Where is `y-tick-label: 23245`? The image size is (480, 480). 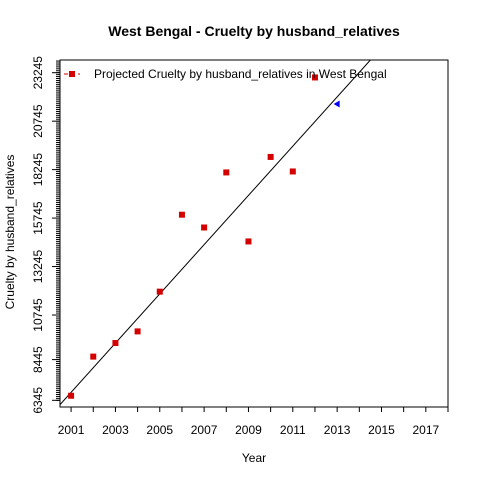 y-tick-label: 23245 is located at coordinates (38, 73).